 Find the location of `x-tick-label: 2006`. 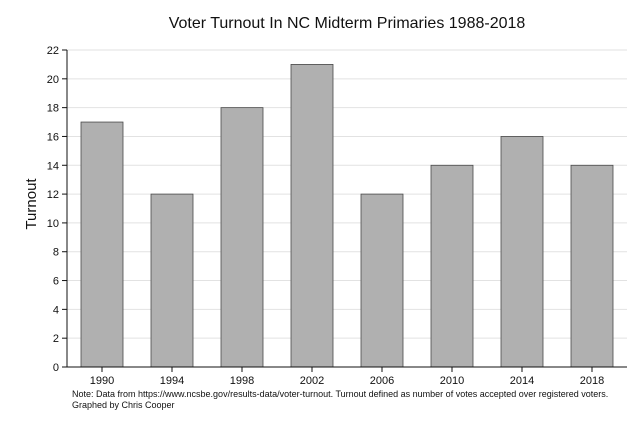

x-tick-label: 2006 is located at coordinates (382, 381).